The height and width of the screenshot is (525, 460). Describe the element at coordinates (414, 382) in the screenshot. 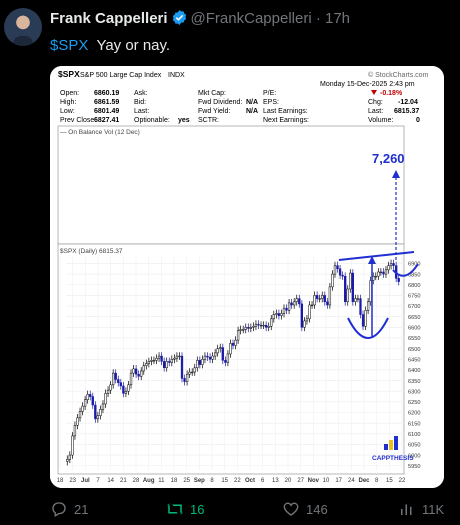

I see `y-tick-label: 6350` at that location.